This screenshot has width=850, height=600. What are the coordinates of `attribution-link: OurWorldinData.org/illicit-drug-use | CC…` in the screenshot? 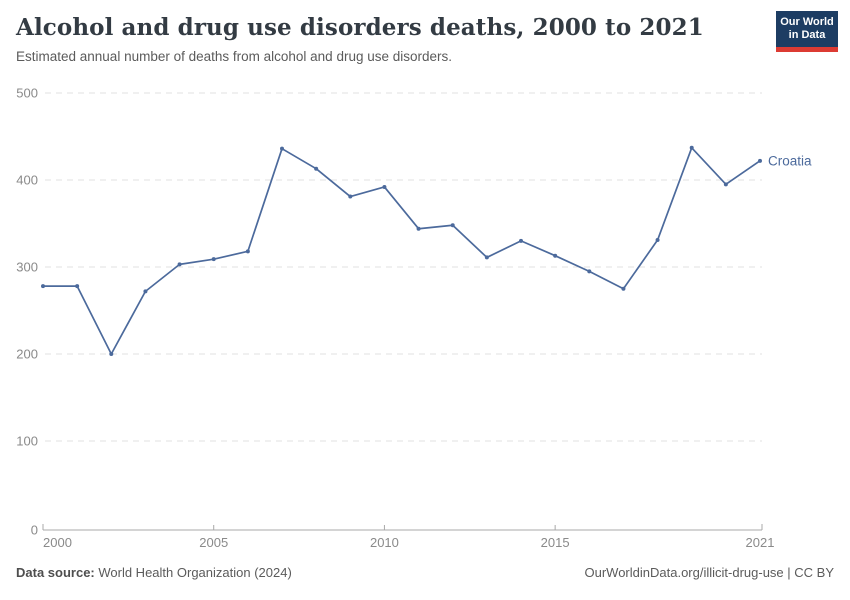 It's located at (709, 572).